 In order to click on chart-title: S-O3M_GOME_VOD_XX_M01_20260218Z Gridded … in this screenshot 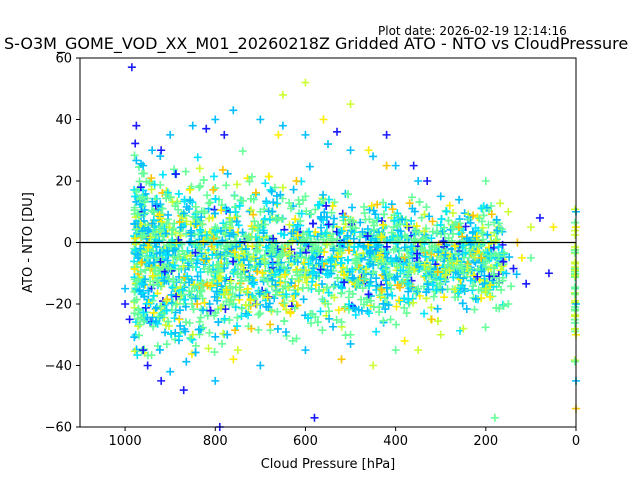, I will do `click(316, 43)`.